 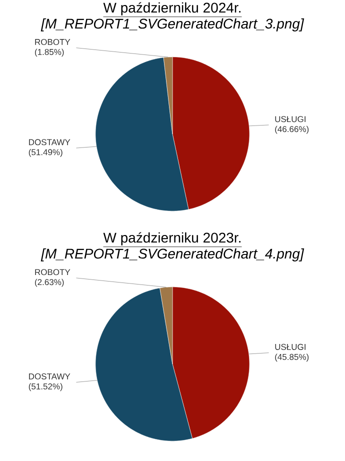 What do you see at coordinates (172, 255) in the screenshot?
I see `chart-subtitle: [M_REPORT1_SVGeneratedChart_4.png]` at bounding box center [172, 255].